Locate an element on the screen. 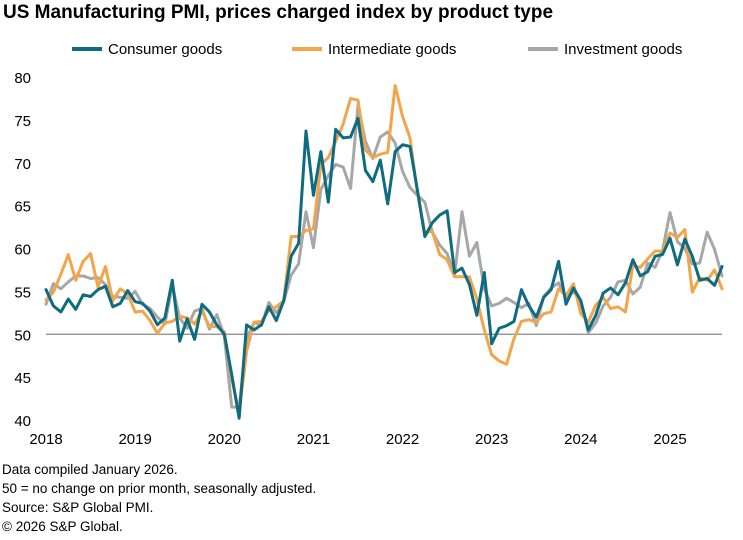 This screenshot has width=743, height=540. note-data-compiled: Data compiled January 2026. is located at coordinates (90, 469).